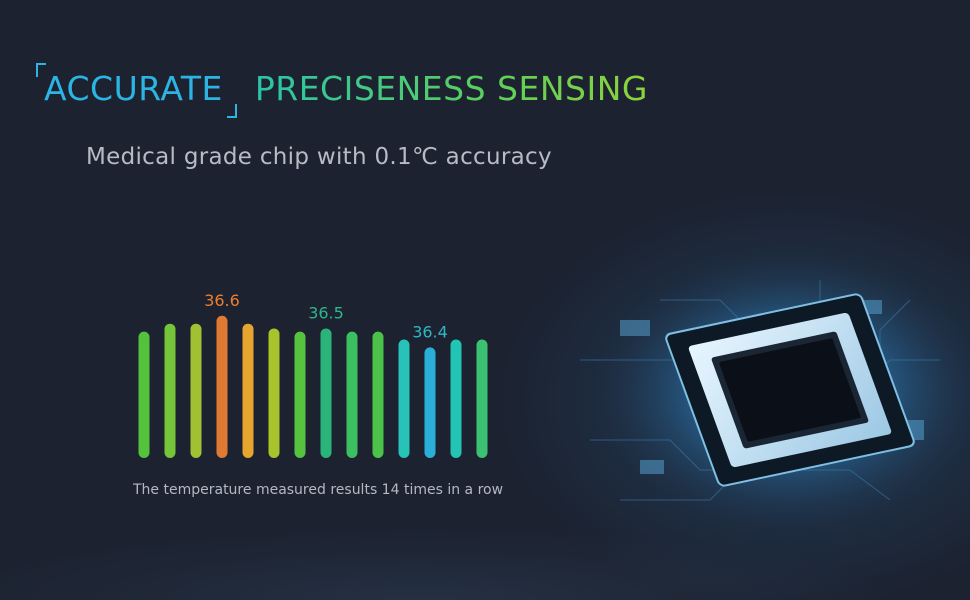 Image resolution: width=970 pixels, height=600 pixels. I want to click on headline-word1-text: ACCURATE, so click(133, 88).